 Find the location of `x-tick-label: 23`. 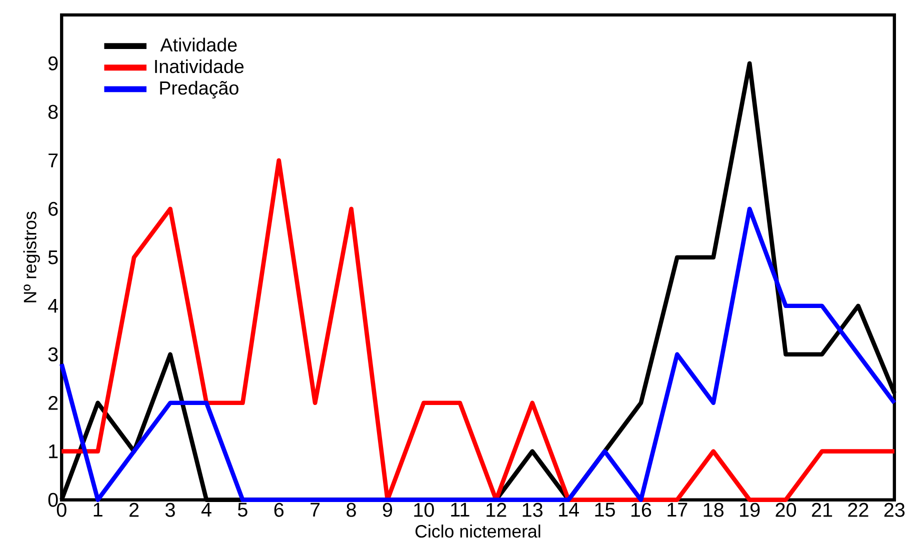

x-tick-label: 23 is located at coordinates (894, 509).